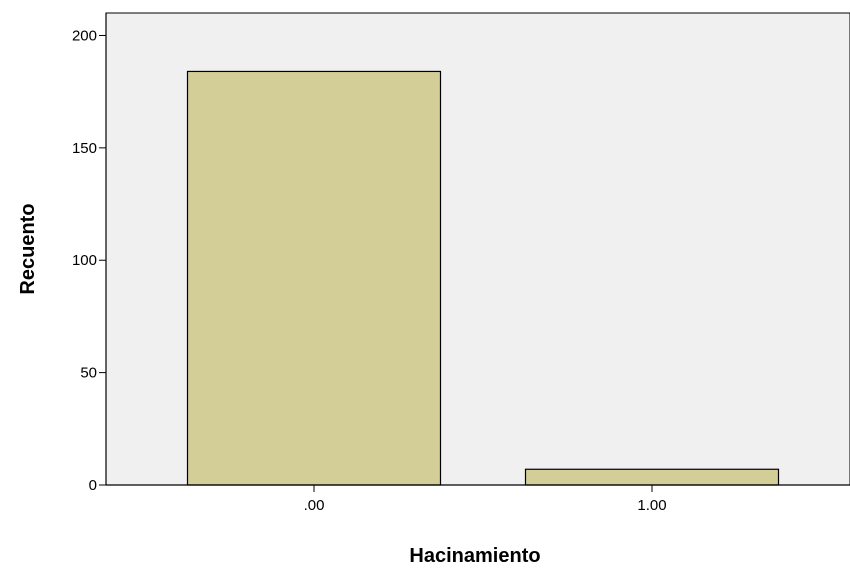  I want to click on y-axis: 0 50 100 150 200, so click(89, 253).